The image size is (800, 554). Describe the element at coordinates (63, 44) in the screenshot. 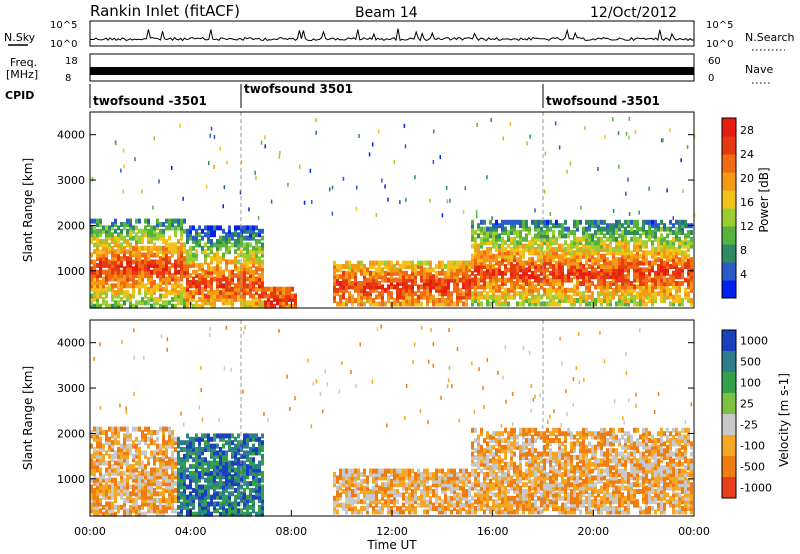

I see `noise-left-tick-bottom: 10^0` at that location.